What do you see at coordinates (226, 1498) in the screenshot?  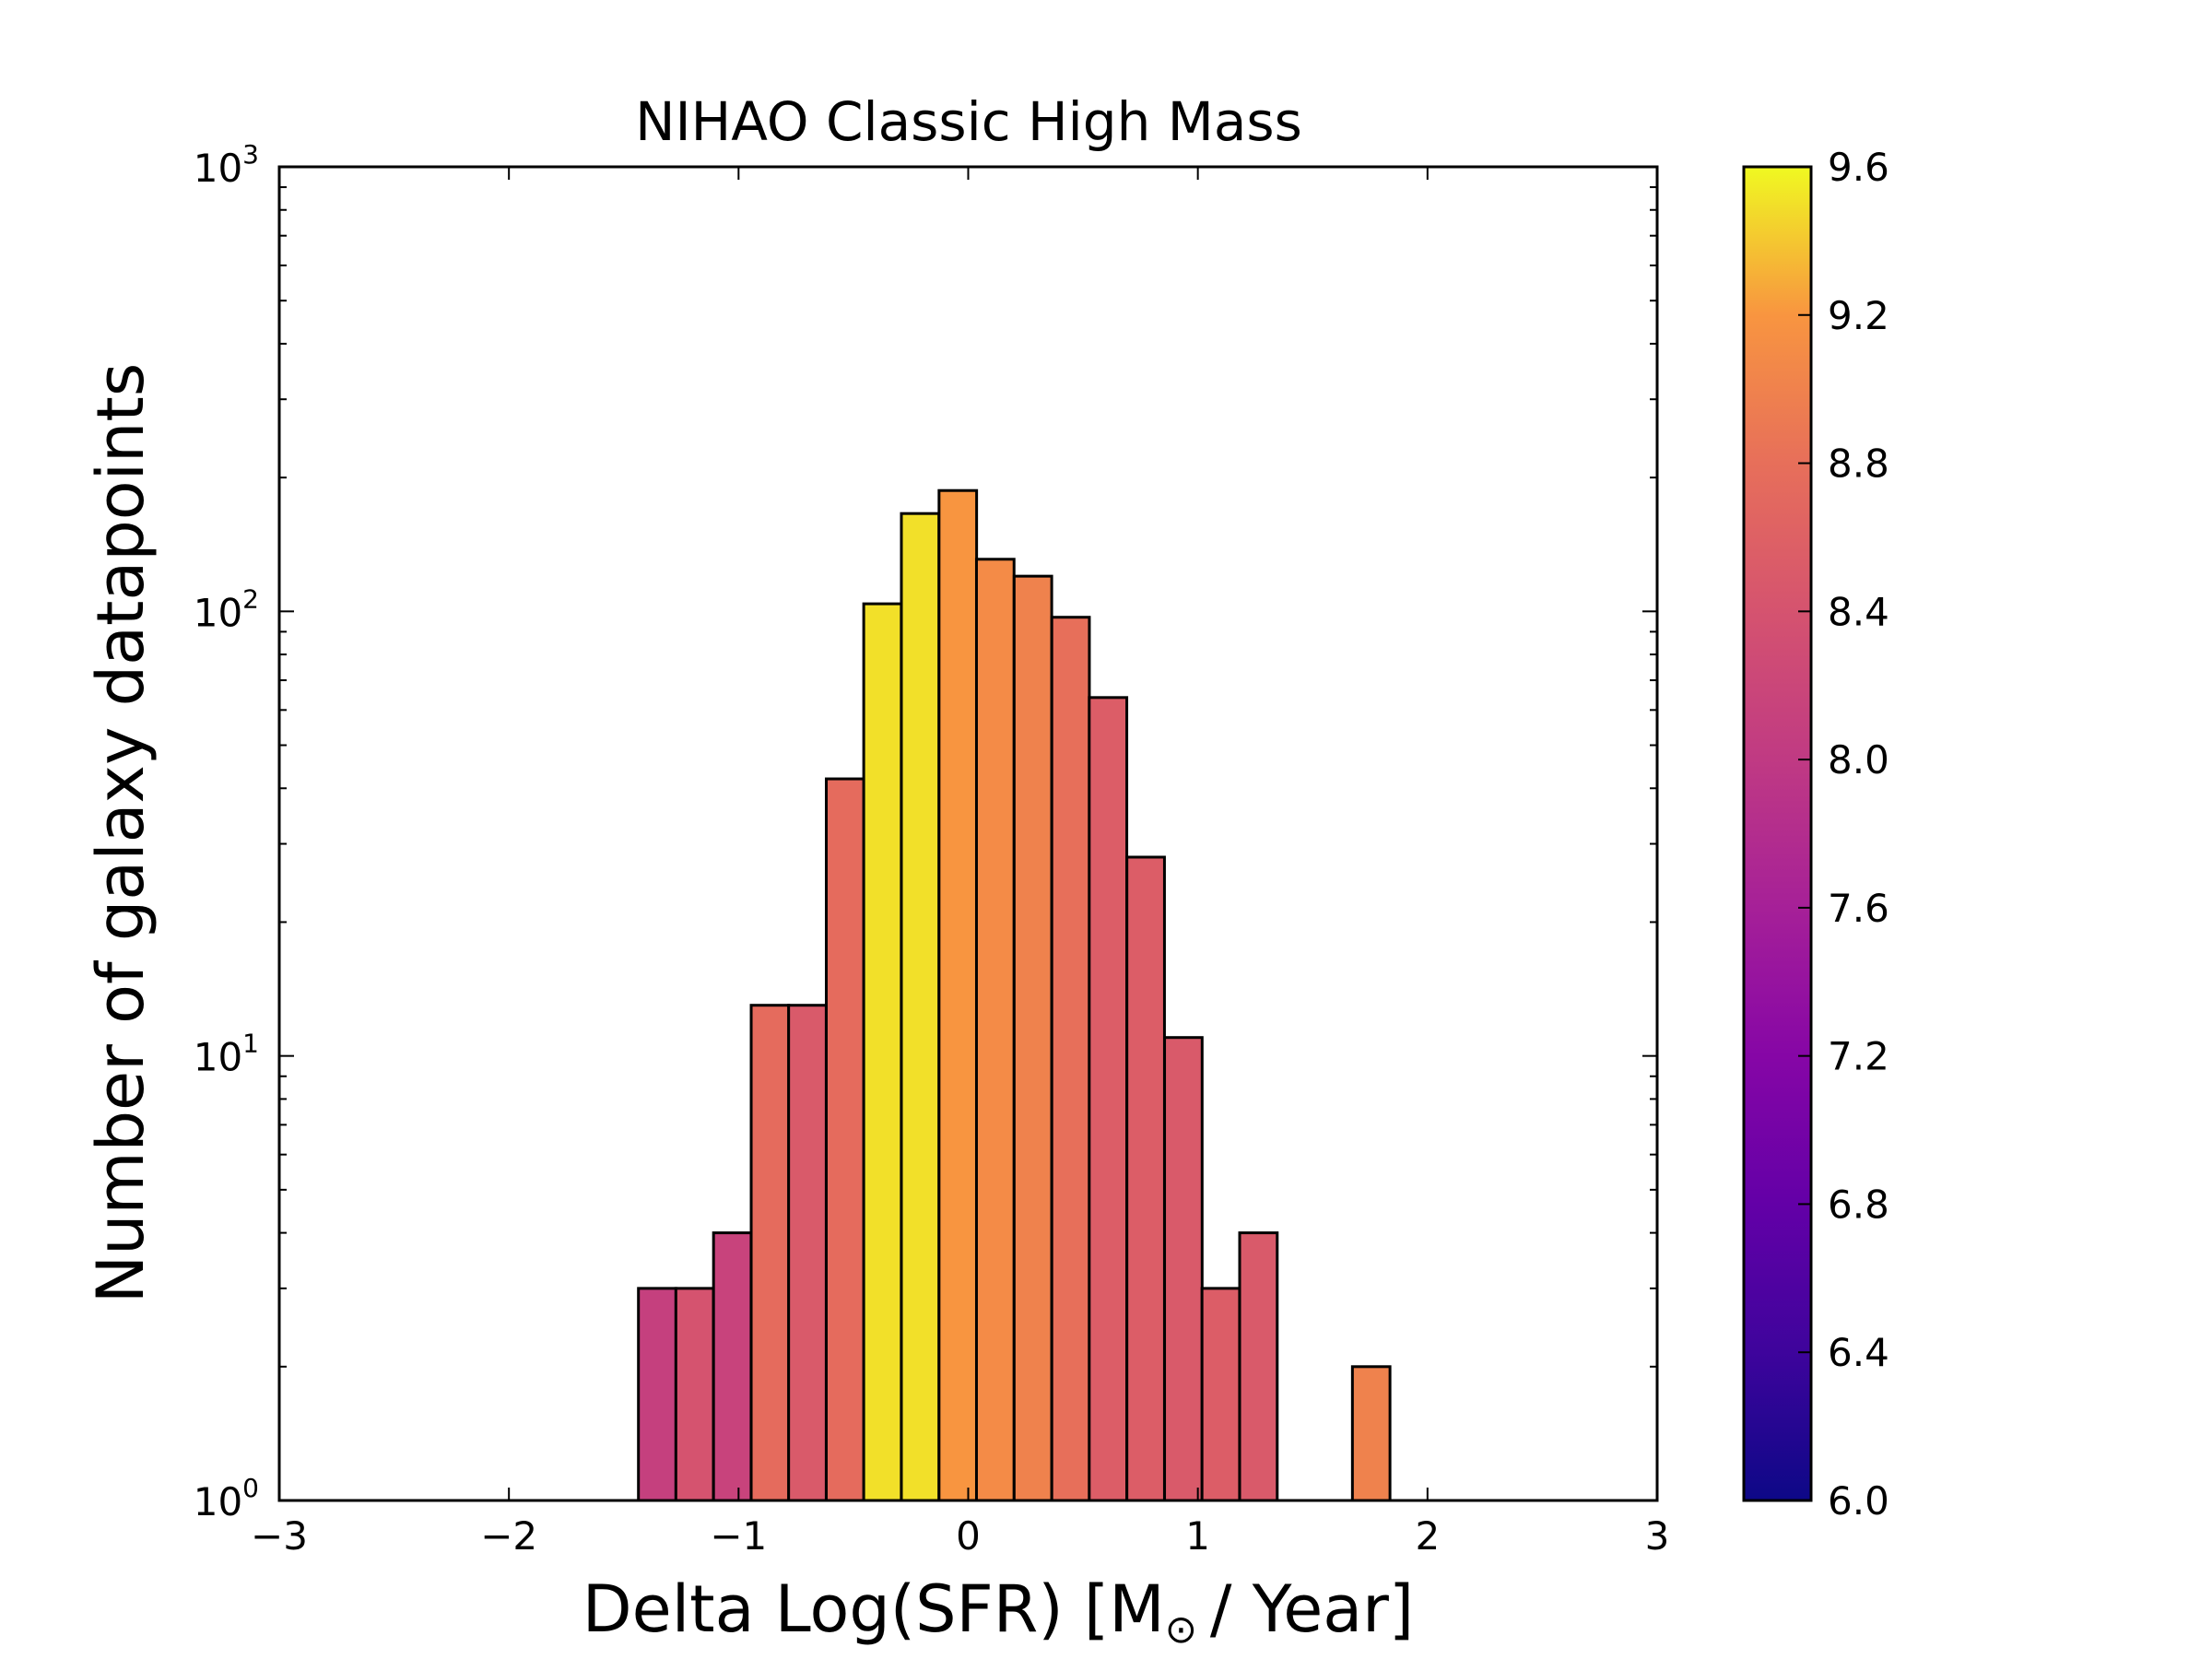 I see `y-tick-label: 10⁰` at bounding box center [226, 1498].